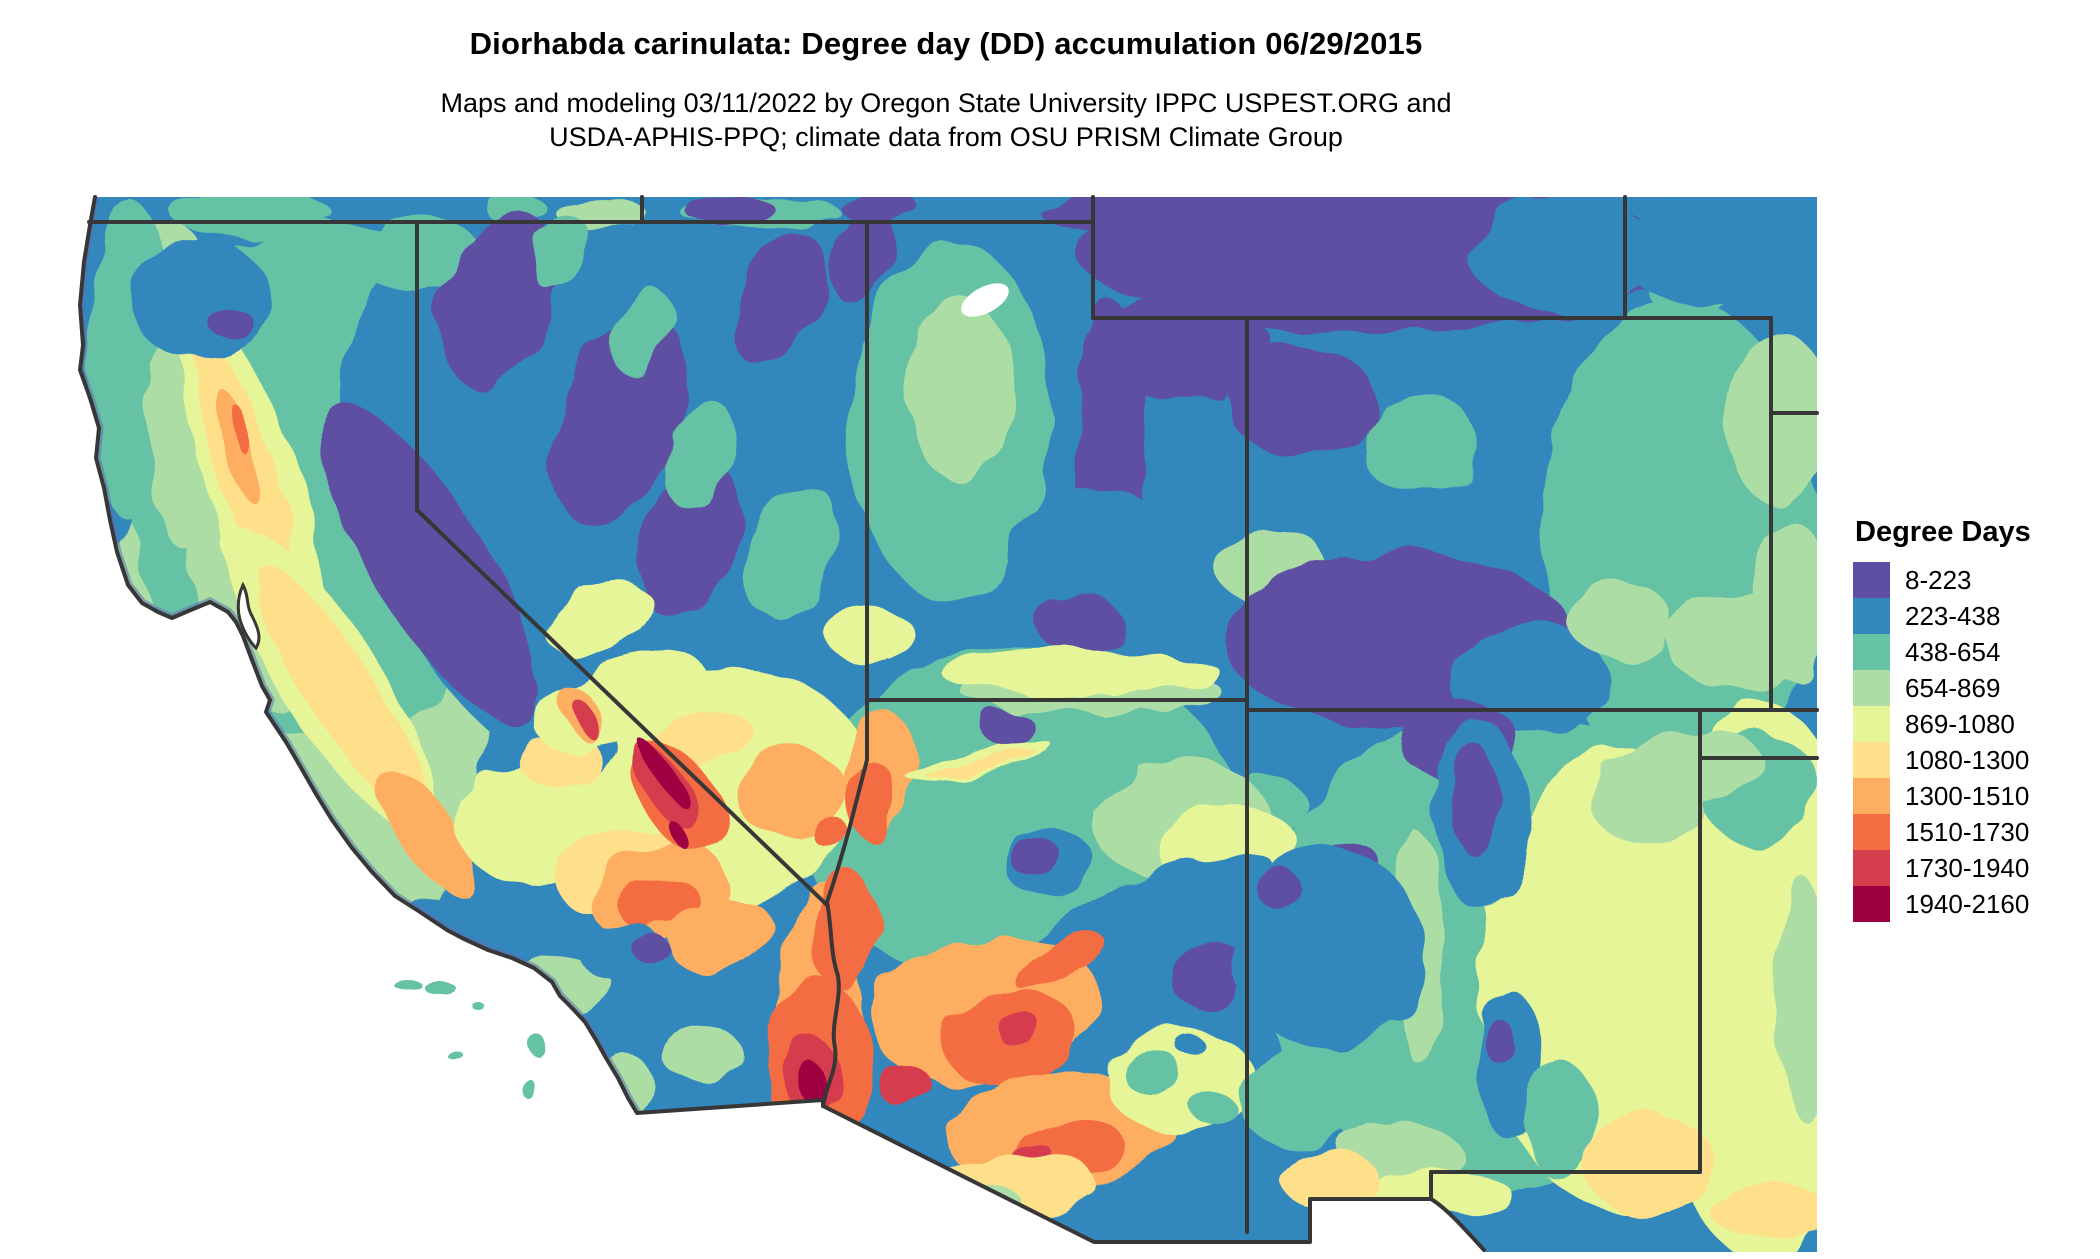 The image size is (2100, 1259). Describe the element at coordinates (1967, 796) in the screenshot. I see `legend-item-label: 1300-1510` at that location.